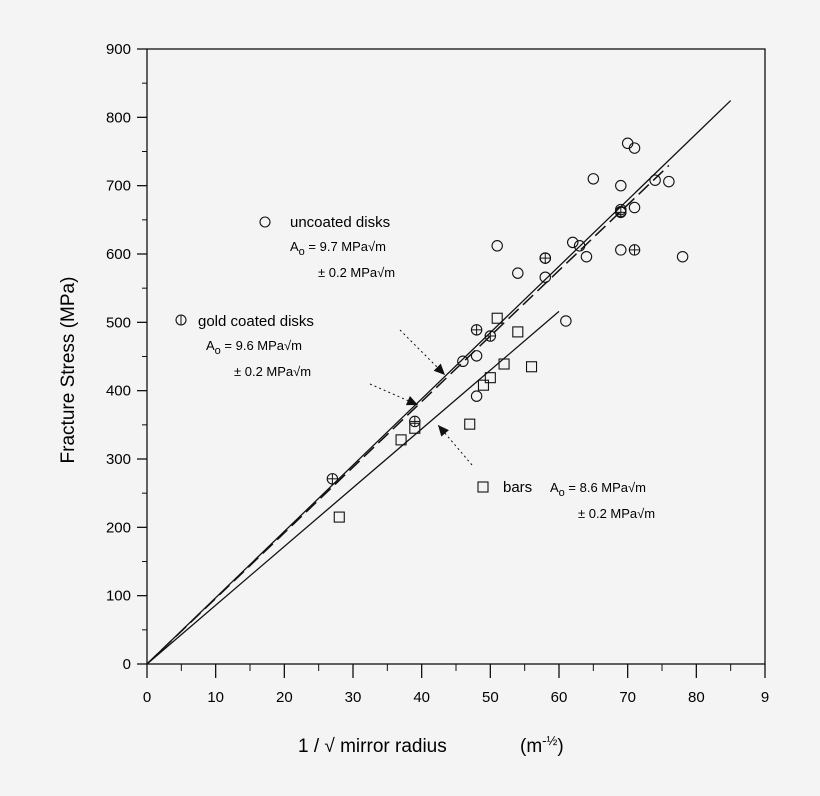 Image resolution: width=820 pixels, height=796 pixels. Describe the element at coordinates (531, 746) in the screenshot. I see `units-open: (m` at that location.